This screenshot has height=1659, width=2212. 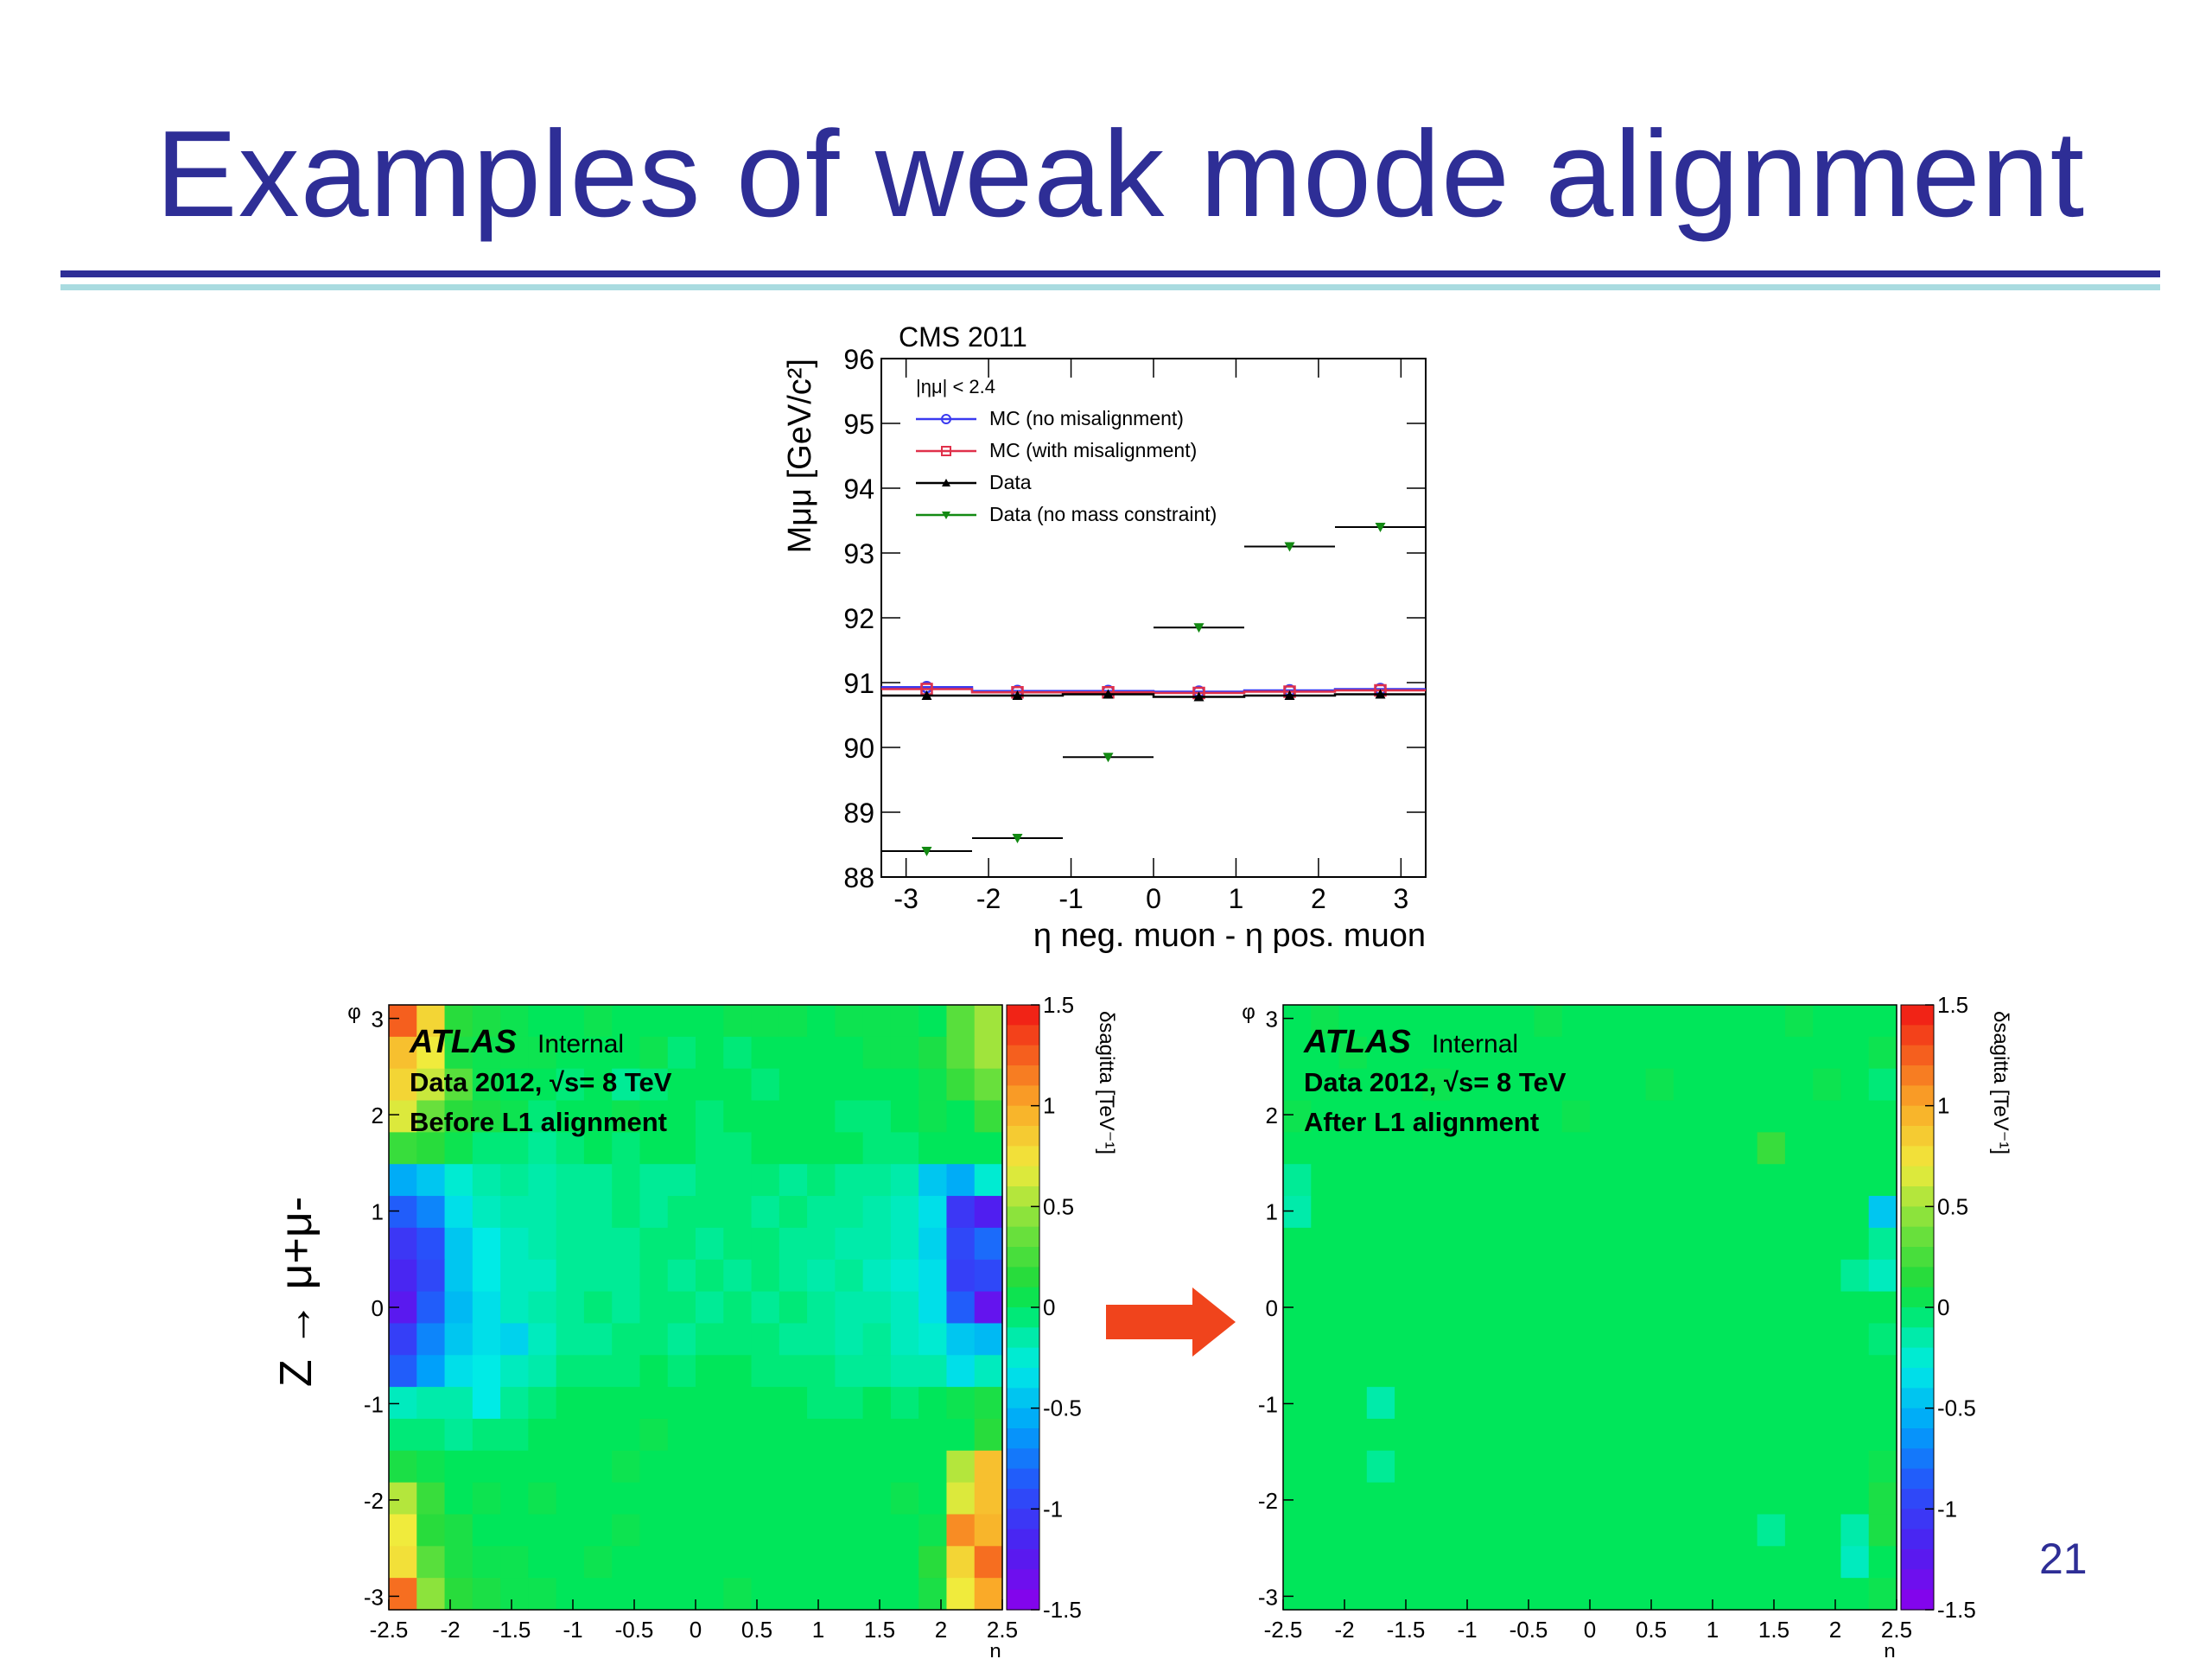 What do you see at coordinates (1248, 1013) in the screenshot?
I see `y-axis-label: φ` at bounding box center [1248, 1013].